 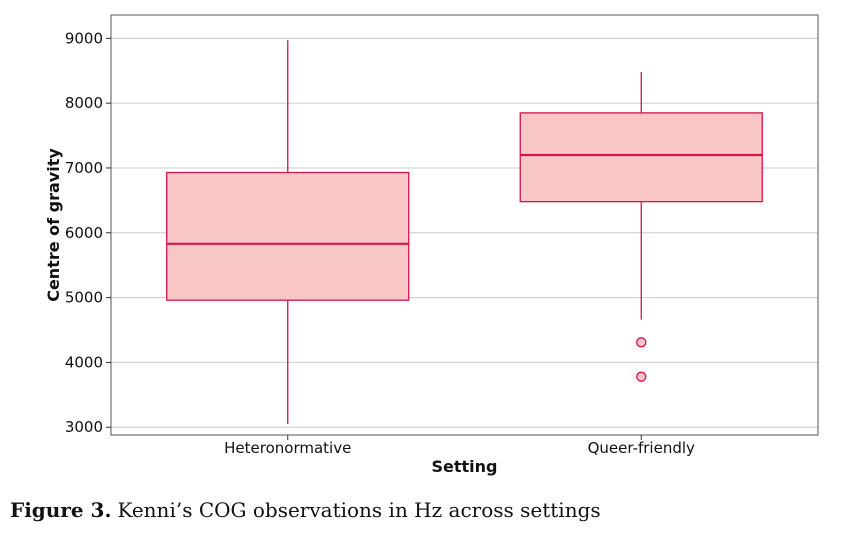 What do you see at coordinates (287, 448) in the screenshot?
I see `x-tick-label: Heteronormative` at bounding box center [287, 448].